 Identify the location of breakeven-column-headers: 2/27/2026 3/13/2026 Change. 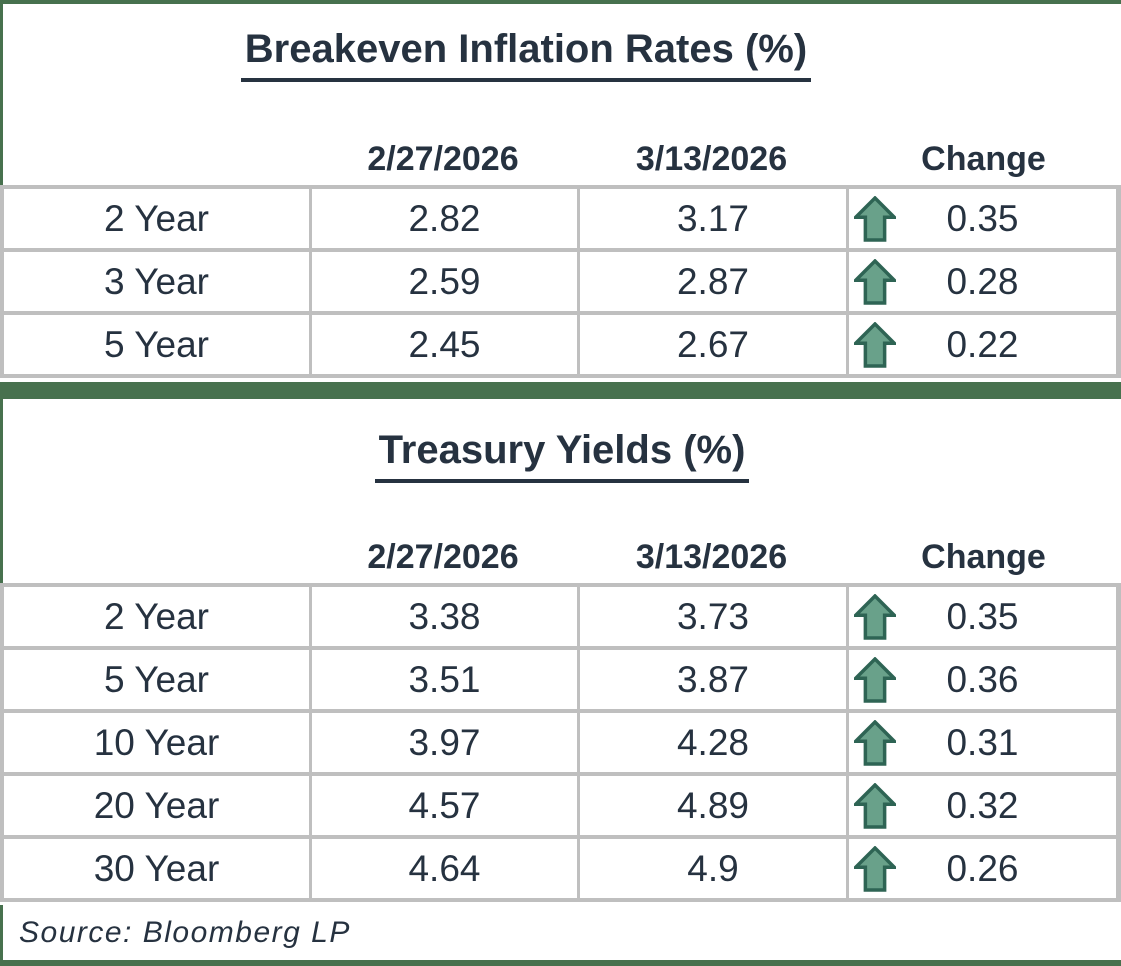
(562, 159).